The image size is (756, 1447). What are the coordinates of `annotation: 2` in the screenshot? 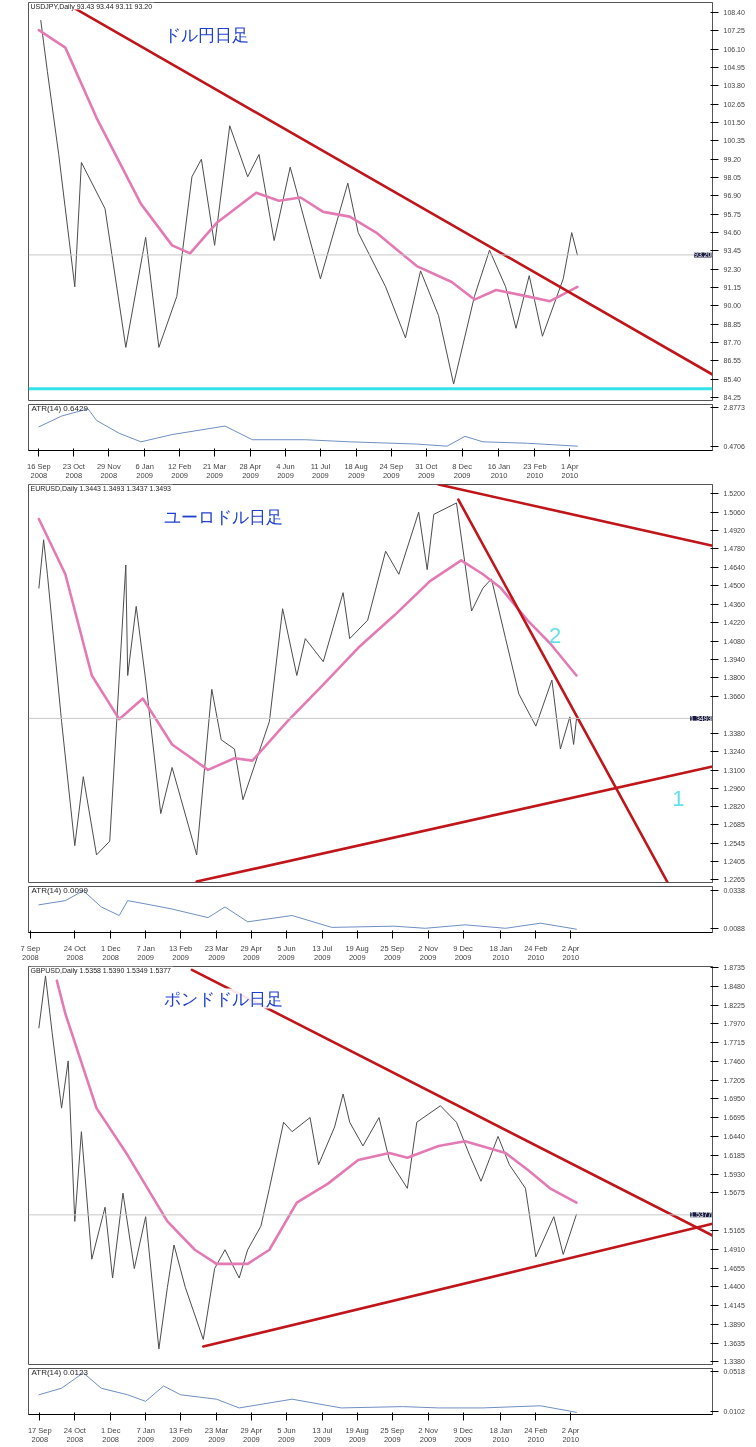 It's located at (555, 636).